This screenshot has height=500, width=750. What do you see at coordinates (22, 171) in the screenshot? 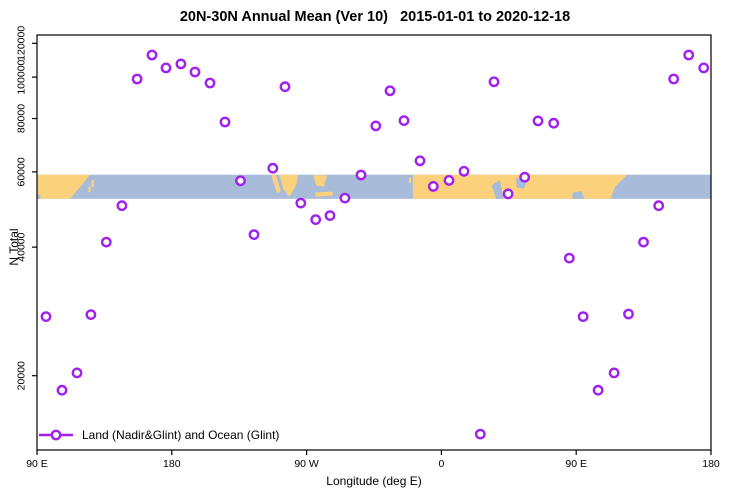
I see `y-tick-label: 60000` at bounding box center [22, 171].